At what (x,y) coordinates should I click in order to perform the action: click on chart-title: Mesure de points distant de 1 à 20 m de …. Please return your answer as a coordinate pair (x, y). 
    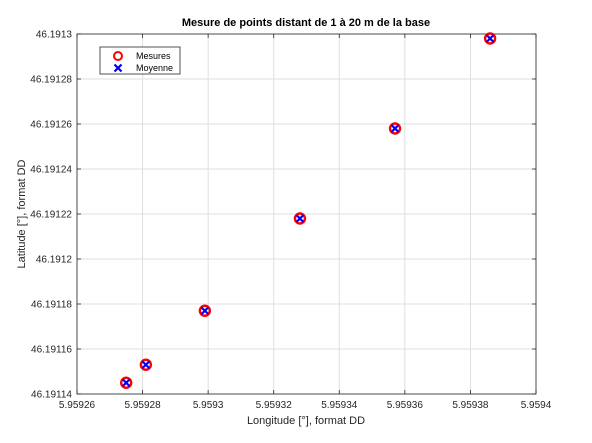
    Looking at the image, I should click on (306, 23).